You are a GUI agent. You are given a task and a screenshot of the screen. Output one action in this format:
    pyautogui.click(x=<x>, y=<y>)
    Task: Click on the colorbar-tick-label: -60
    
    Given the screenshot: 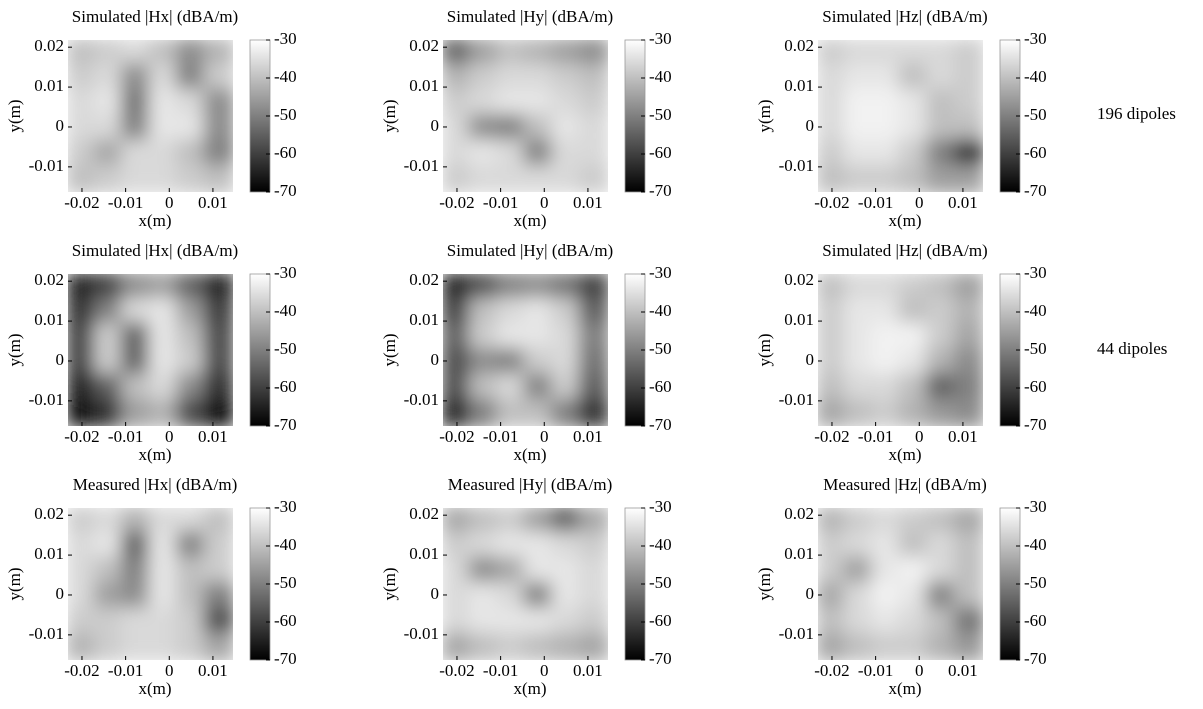 What is the action you would take?
    pyautogui.click(x=660, y=152)
    